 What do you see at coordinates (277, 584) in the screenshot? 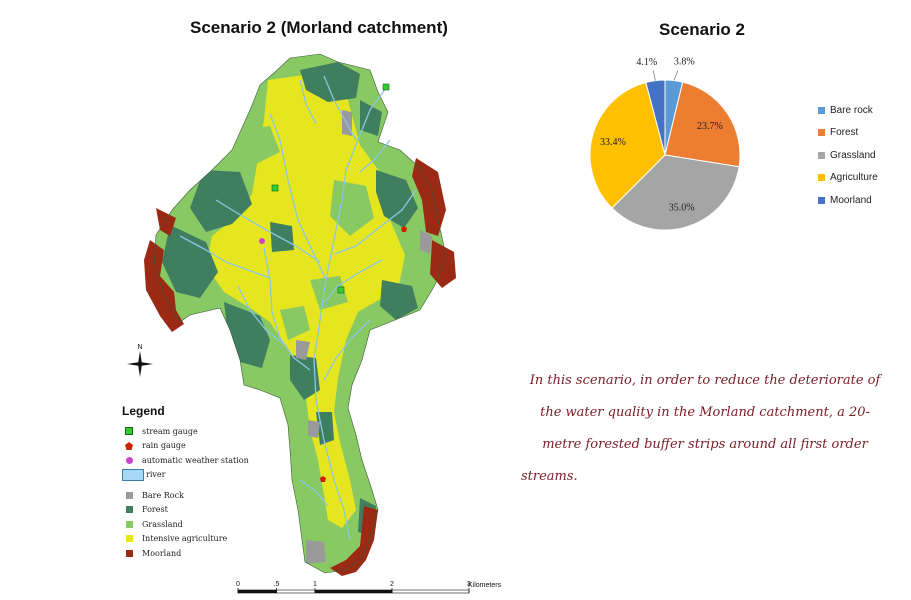
I see `scale-tick-label: .5` at bounding box center [277, 584].